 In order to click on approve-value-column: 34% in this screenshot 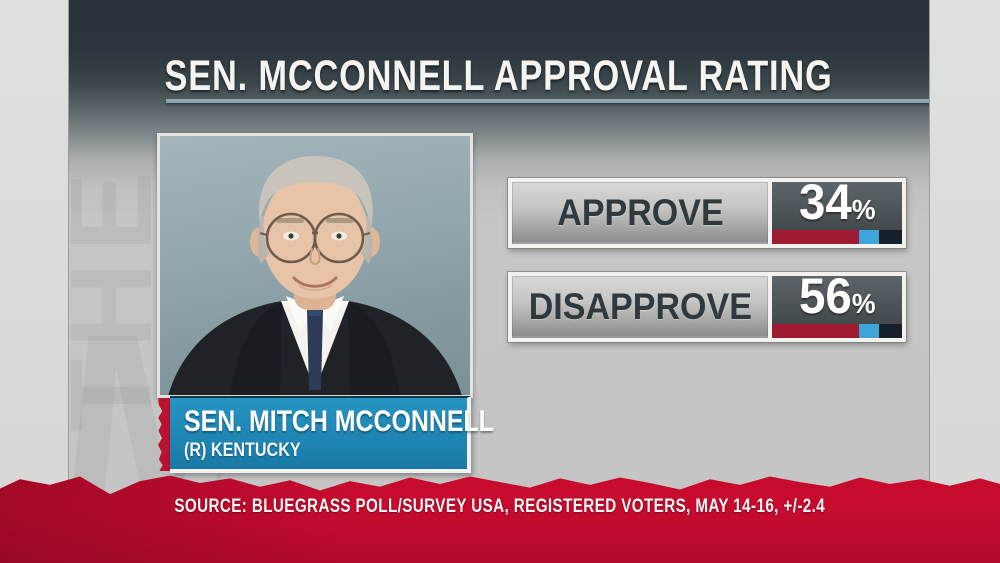, I will do `click(837, 210)`.